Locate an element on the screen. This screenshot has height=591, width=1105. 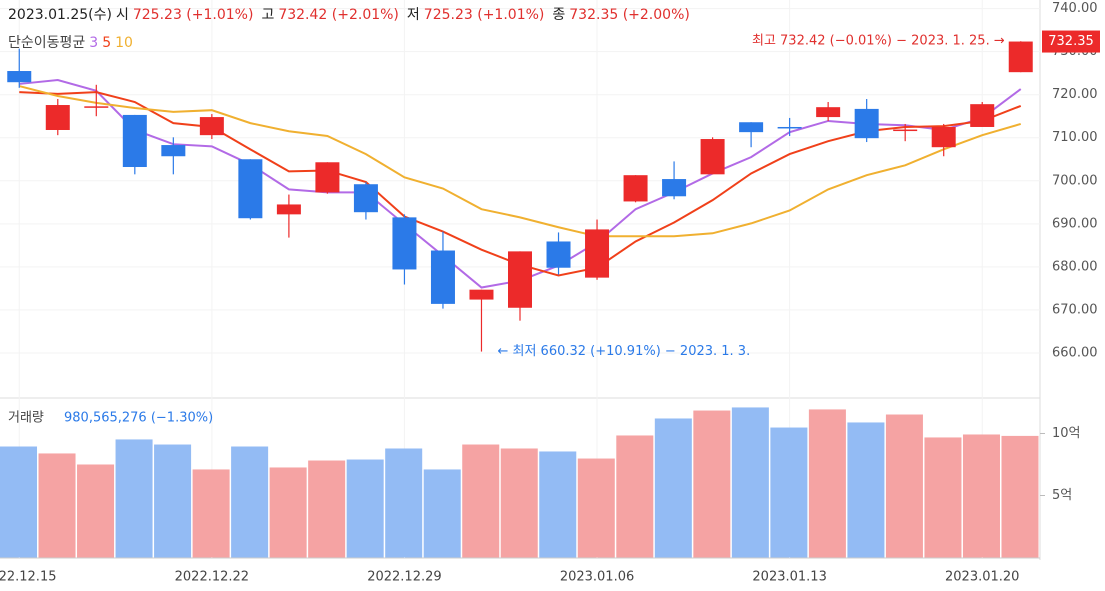
header-label: 종 is located at coordinates (559, 15).